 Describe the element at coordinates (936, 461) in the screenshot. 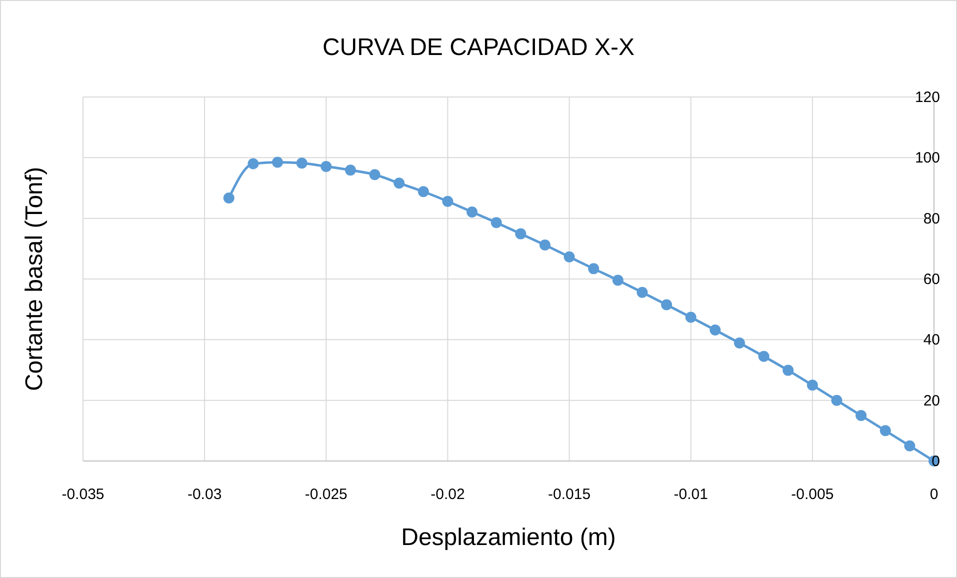

I see `y-tick-label: 0` at that location.